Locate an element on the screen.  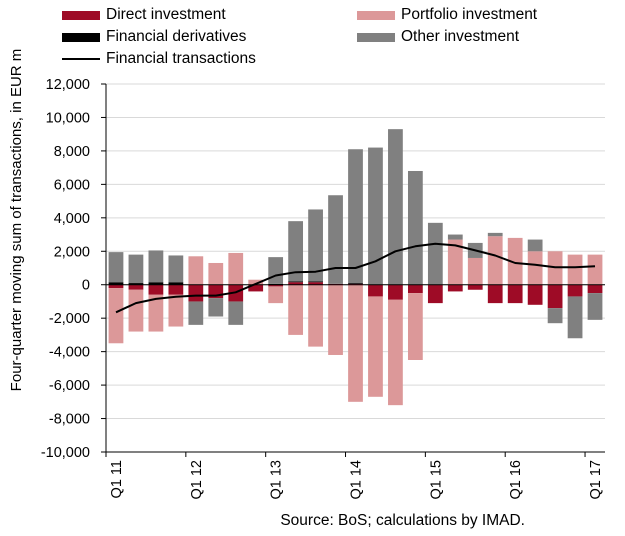
legend-item-direct: Direct investment is located at coordinates (144, 15).